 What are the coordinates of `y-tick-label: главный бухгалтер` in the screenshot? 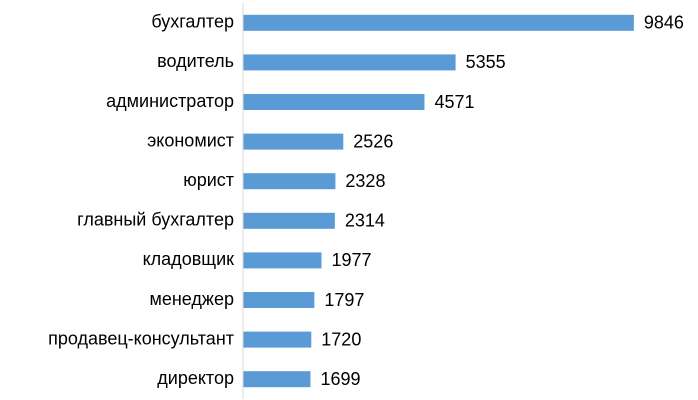 It's located at (155, 220).